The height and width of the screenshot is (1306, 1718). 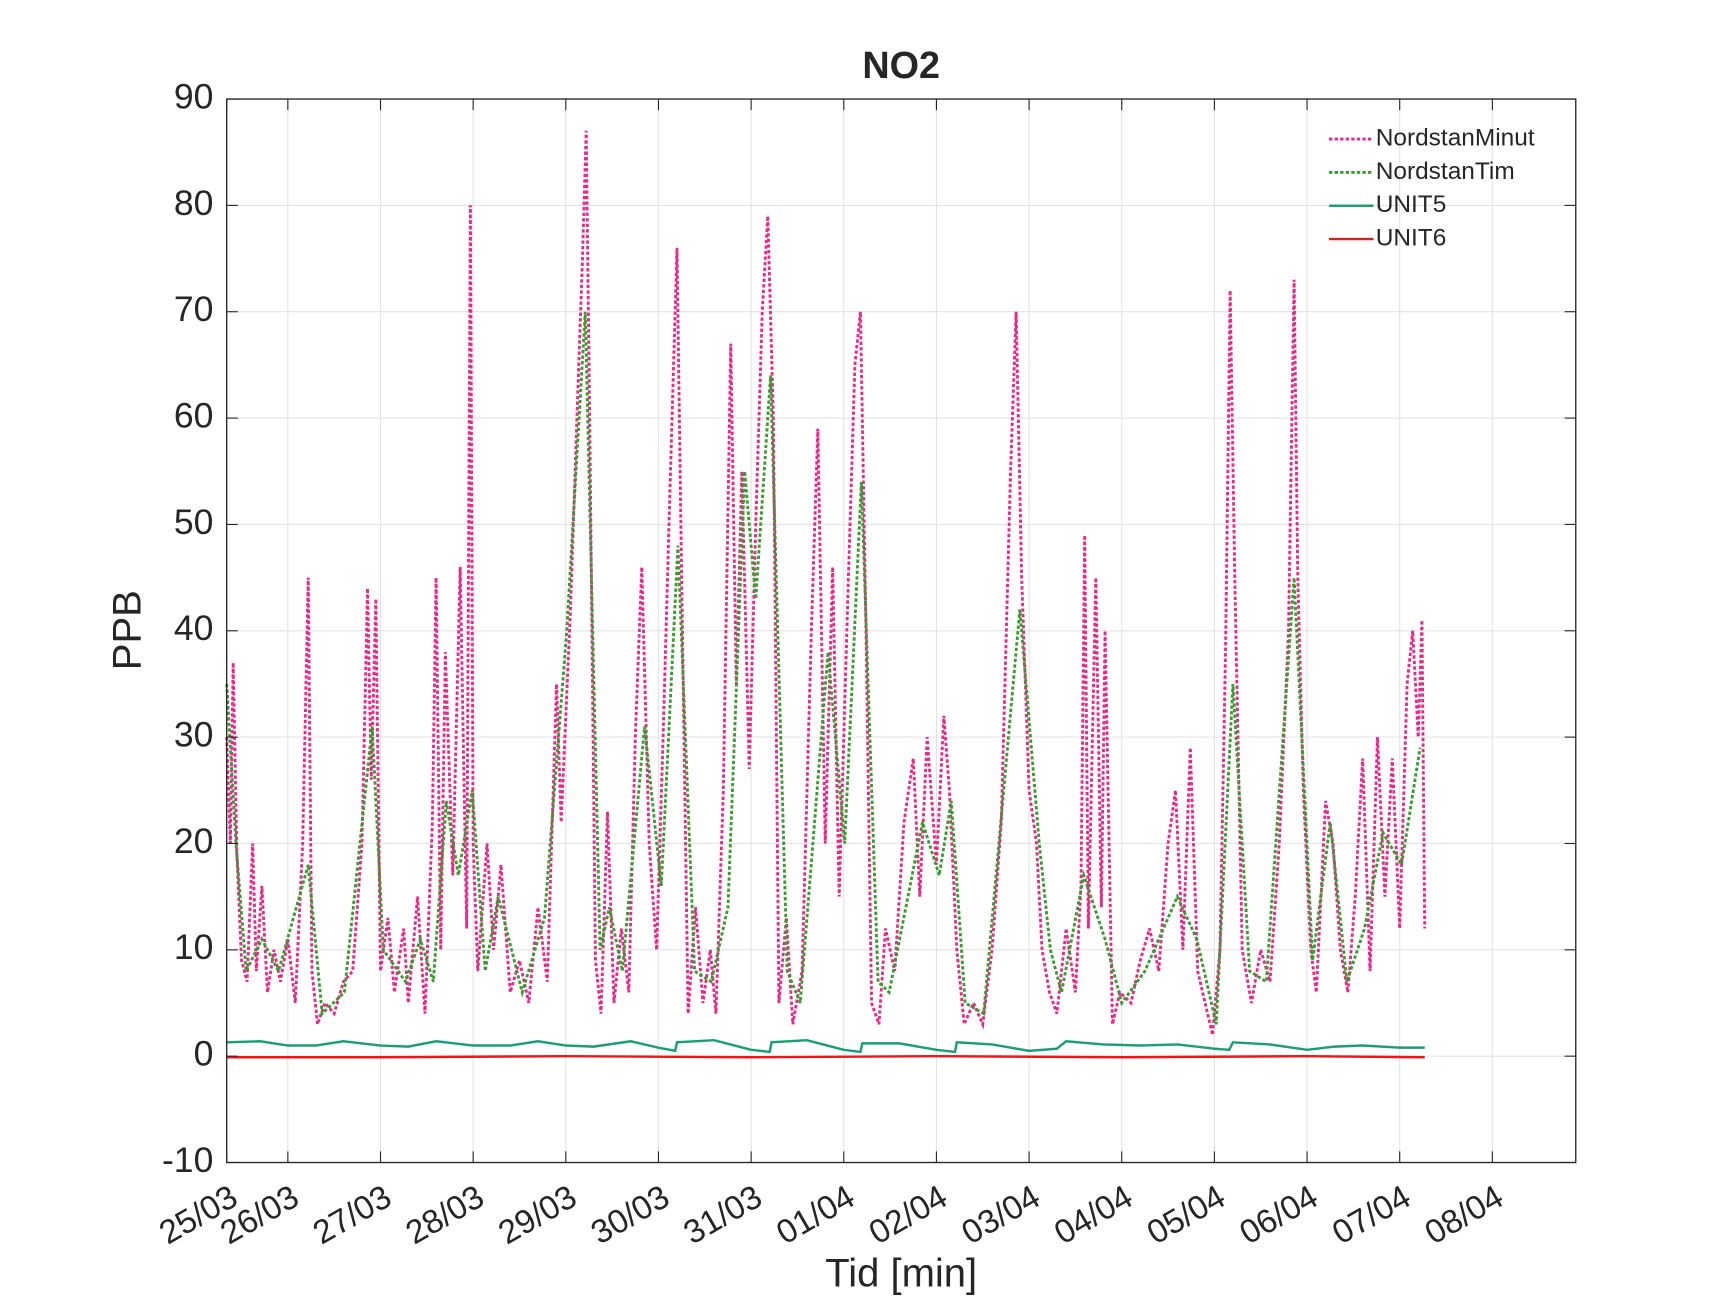 I want to click on x-tick-label: 02/04, so click(x=908, y=1215).